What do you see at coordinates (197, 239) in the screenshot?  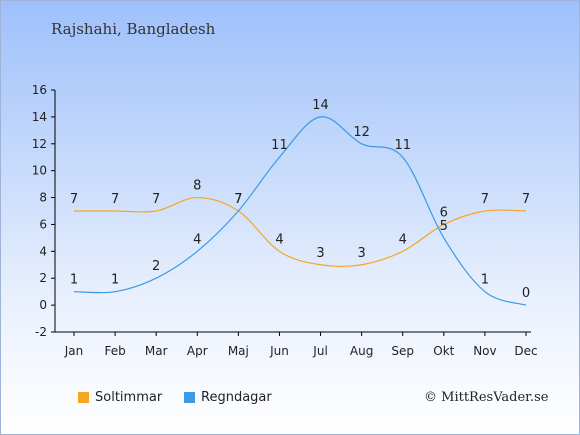 I see `data-label-rain-days: 4` at bounding box center [197, 239].